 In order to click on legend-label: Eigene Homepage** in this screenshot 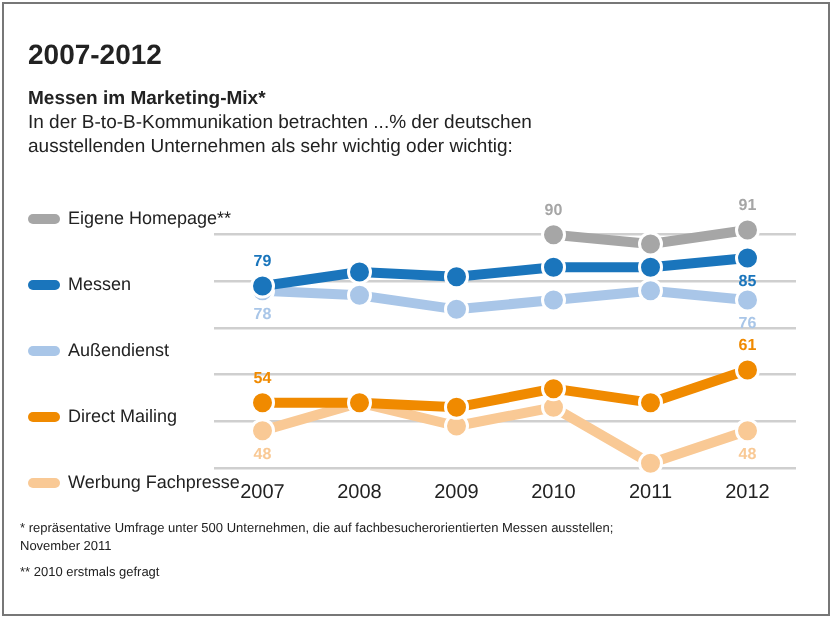, I will do `click(150, 218)`.